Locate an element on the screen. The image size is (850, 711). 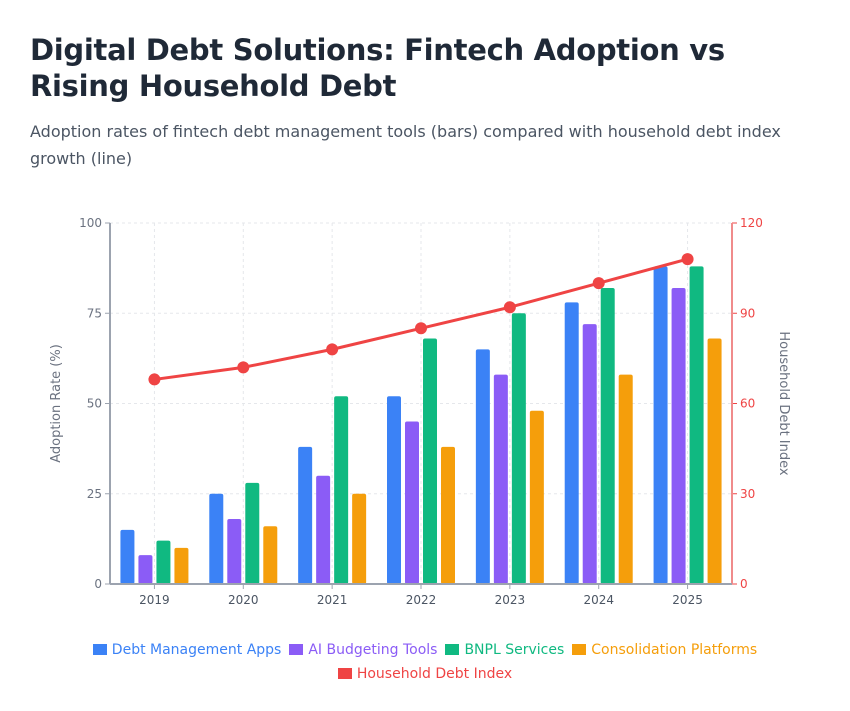
y2-axis-label: Household Debt Index is located at coordinates (783, 403).